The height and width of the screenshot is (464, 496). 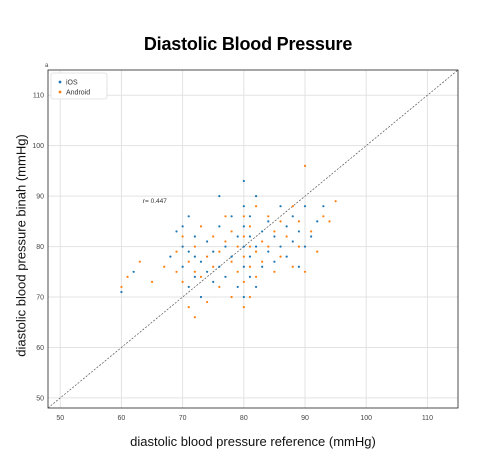 I want to click on y-tick-label: 110, so click(x=38, y=96).